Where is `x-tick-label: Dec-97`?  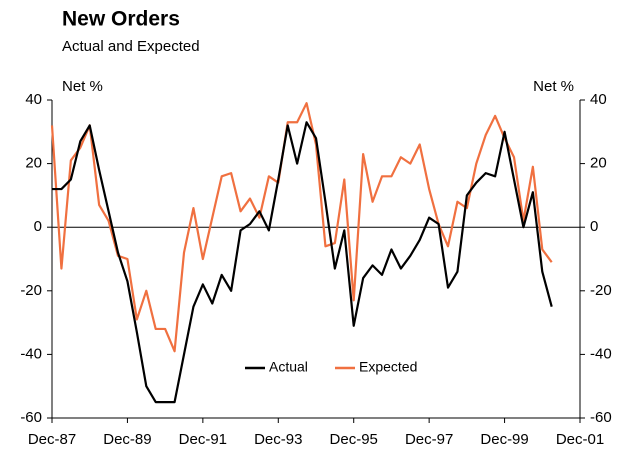 x-tick-label: Dec-97 is located at coordinates (429, 439).